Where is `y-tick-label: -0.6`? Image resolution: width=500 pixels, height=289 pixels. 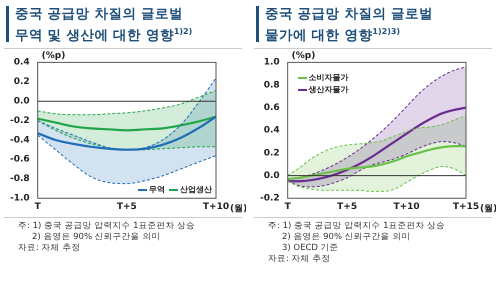
y-tick-label: -0.6 is located at coordinates (20, 159).